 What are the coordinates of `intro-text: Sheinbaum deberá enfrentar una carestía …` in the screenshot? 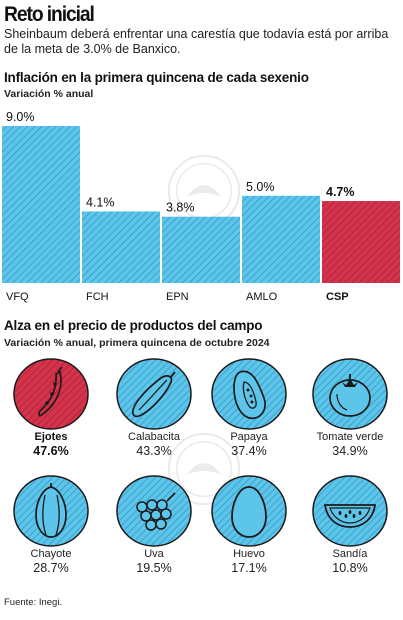 It's located at (196, 41).